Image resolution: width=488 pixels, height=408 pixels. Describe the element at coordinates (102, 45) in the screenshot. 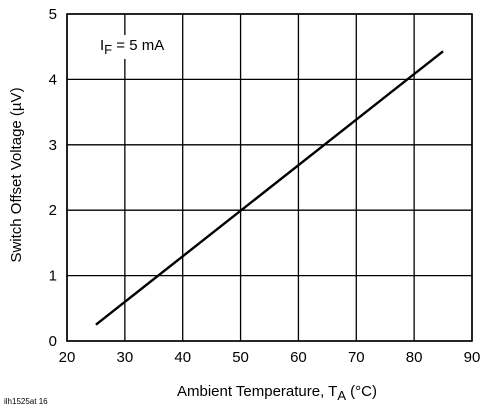

I see `annotation-prefix: I` at that location.